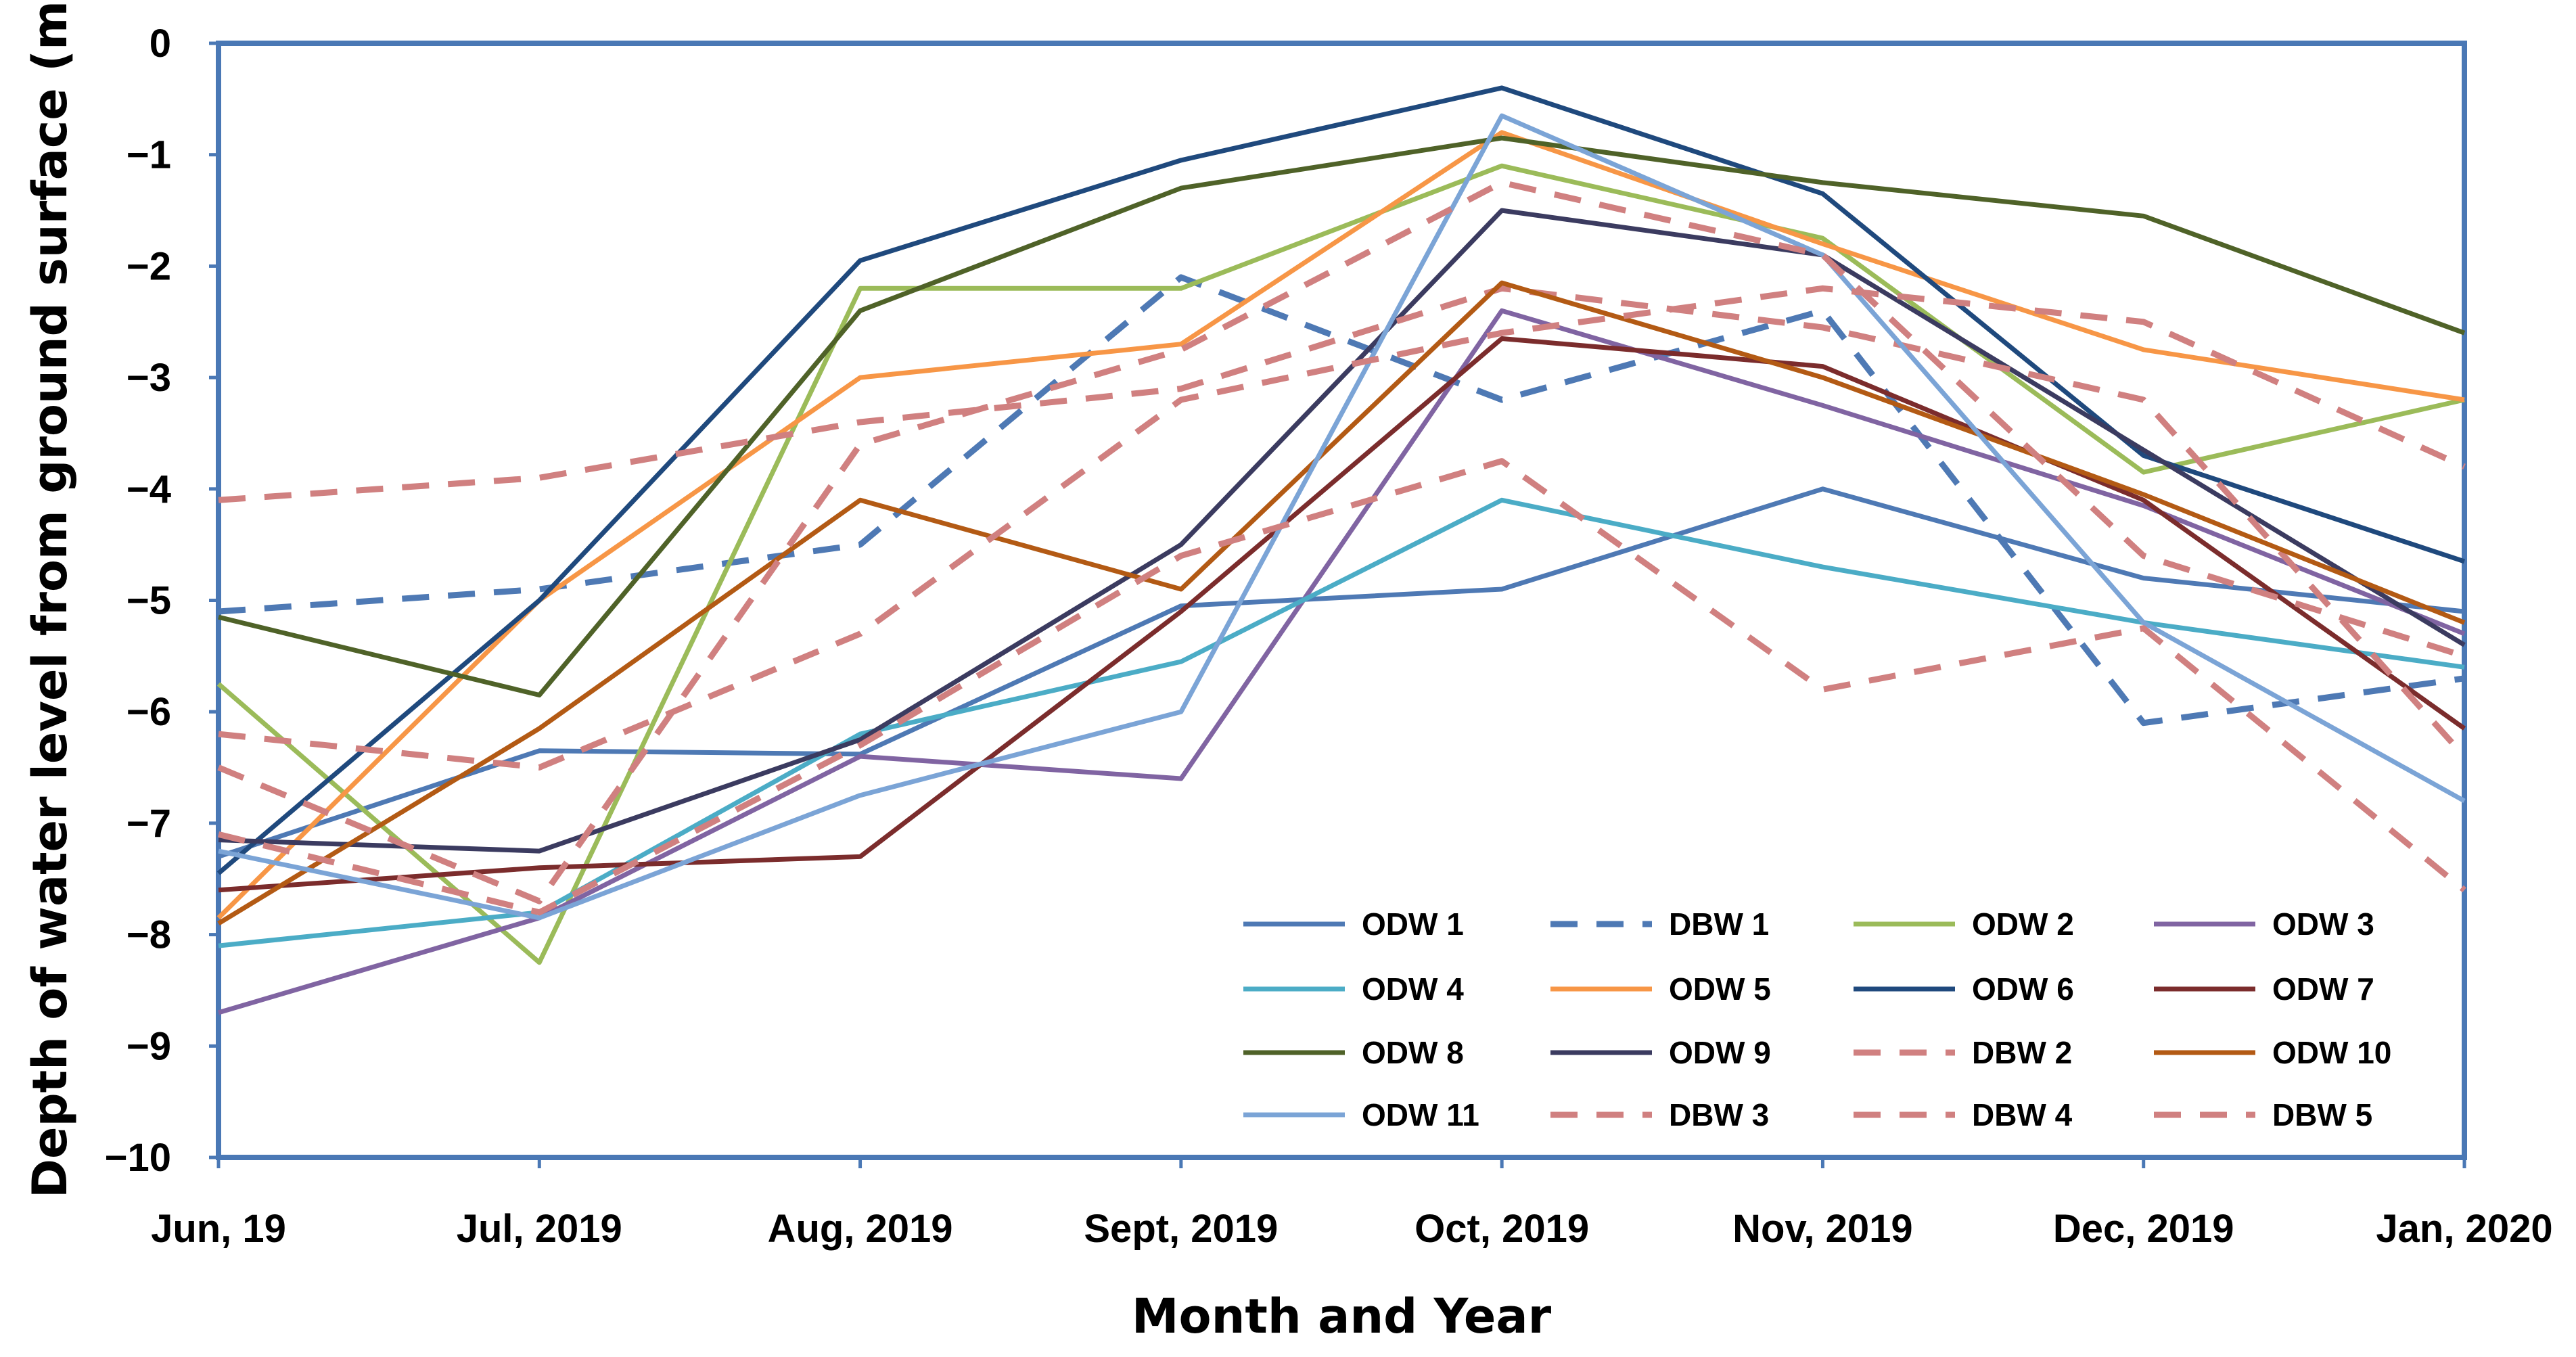 The image size is (2576, 1357). I want to click on y-tick-label: −3, so click(149, 378).